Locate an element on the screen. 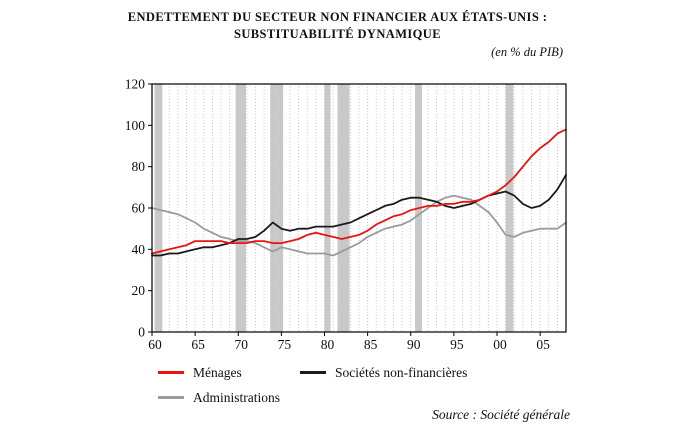 The width and height of the screenshot is (675, 447). svg-text: 20 is located at coordinates (139, 290).